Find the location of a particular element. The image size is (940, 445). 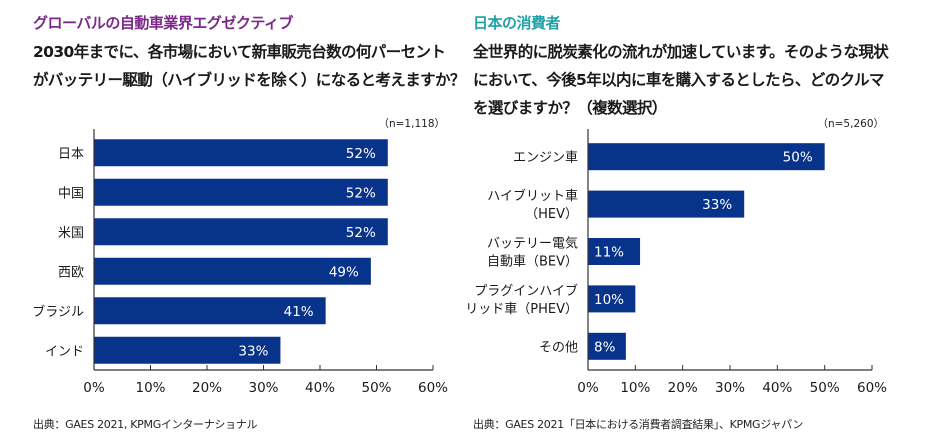

bar-value-label: 50% is located at coordinates (798, 158).